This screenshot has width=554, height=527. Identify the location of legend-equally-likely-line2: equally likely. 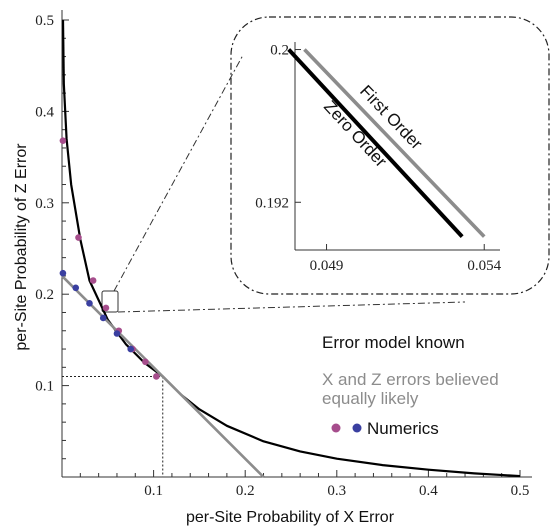
(370, 398).